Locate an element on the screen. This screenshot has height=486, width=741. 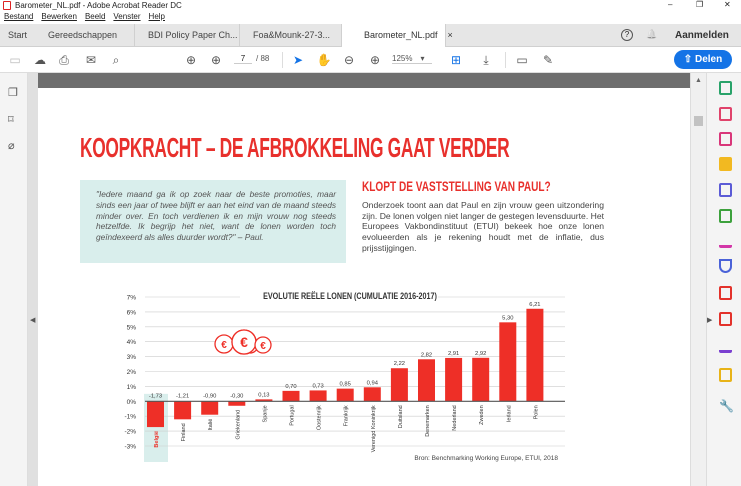
category-label: Denemarken is located at coordinates (428, 421).